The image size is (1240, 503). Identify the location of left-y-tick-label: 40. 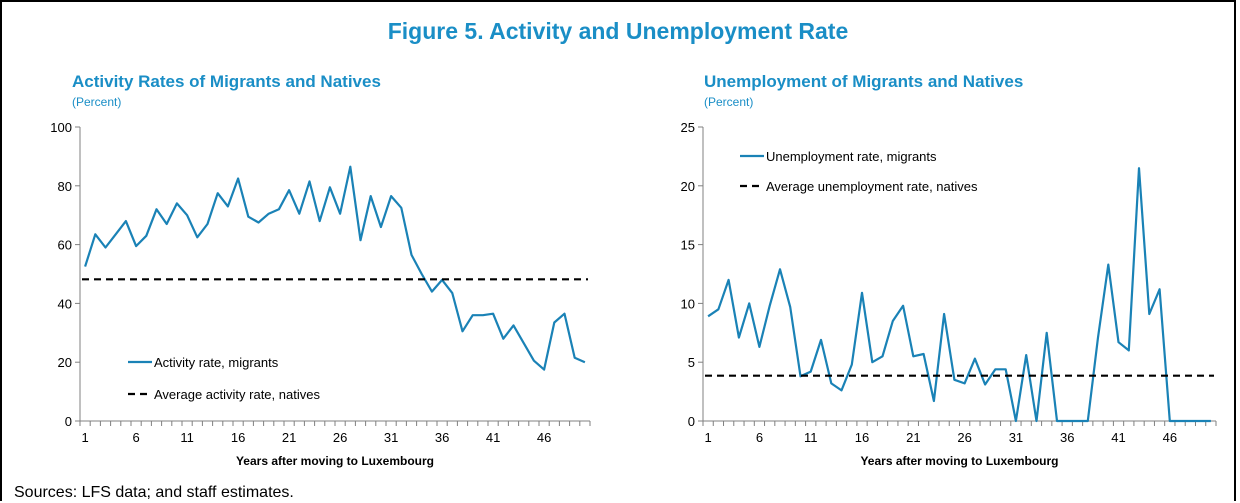
(65, 303).